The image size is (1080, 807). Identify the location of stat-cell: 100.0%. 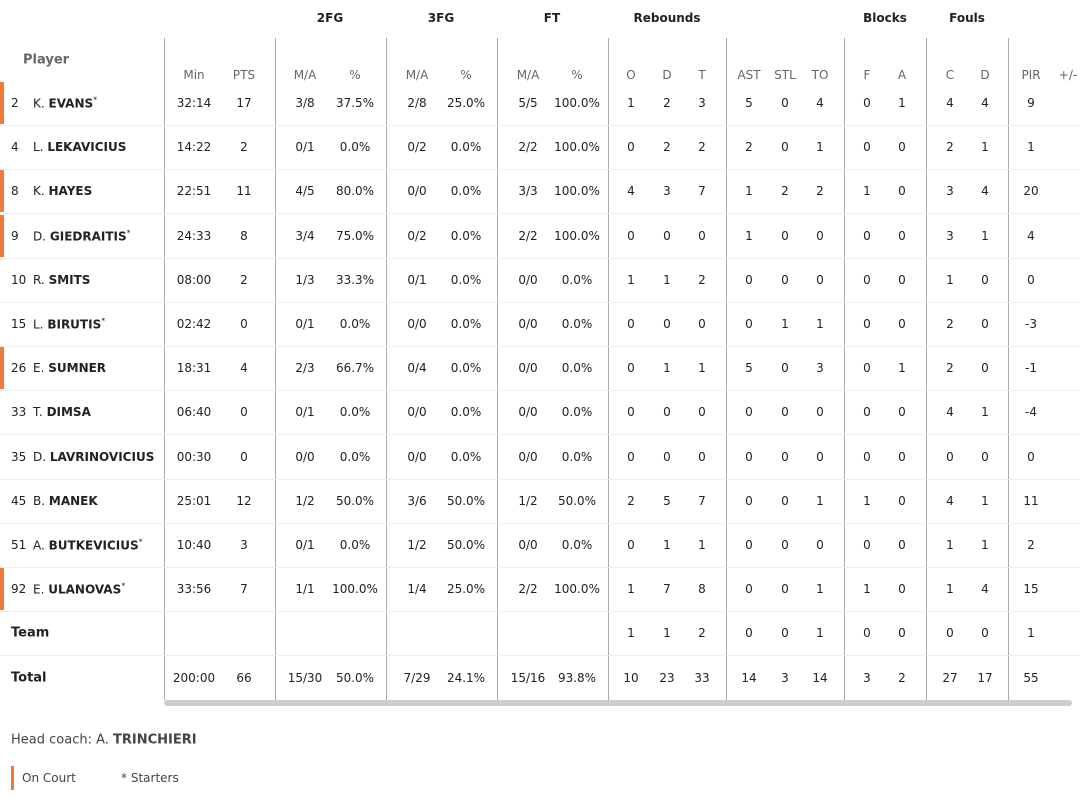
(577, 191).